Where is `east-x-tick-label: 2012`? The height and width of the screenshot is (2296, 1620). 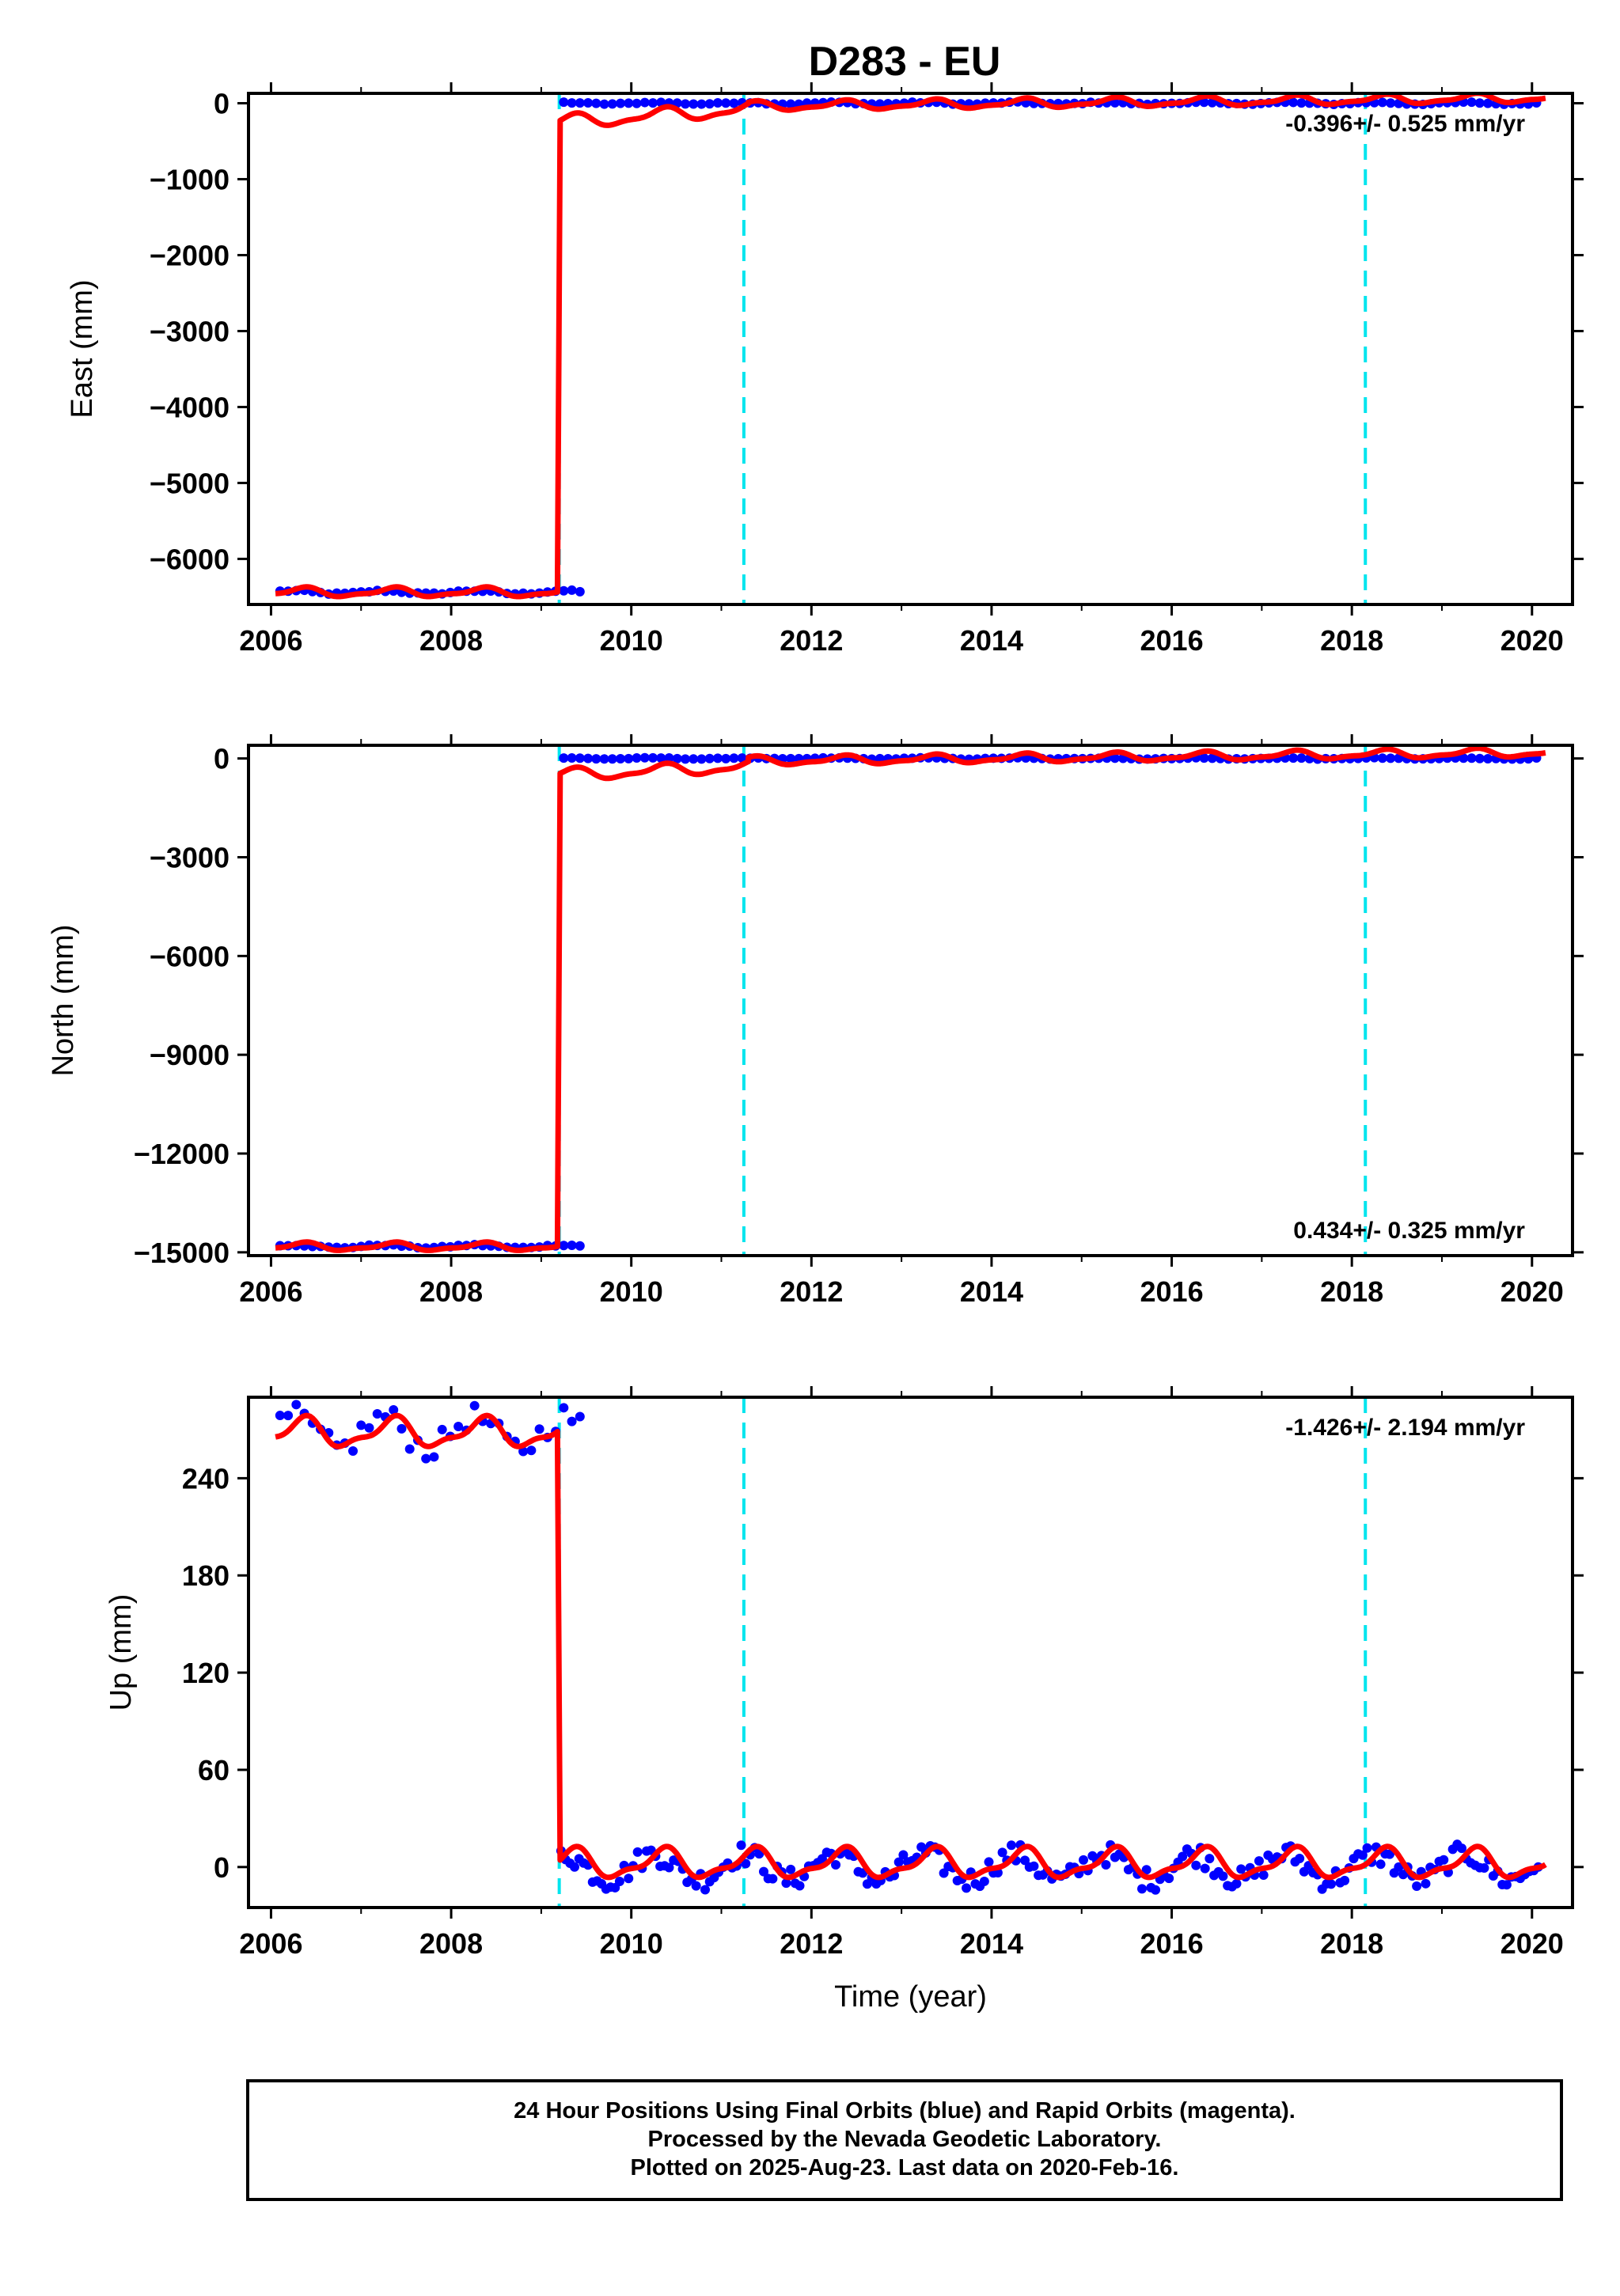 east-x-tick-label: 2012 is located at coordinates (811, 640).